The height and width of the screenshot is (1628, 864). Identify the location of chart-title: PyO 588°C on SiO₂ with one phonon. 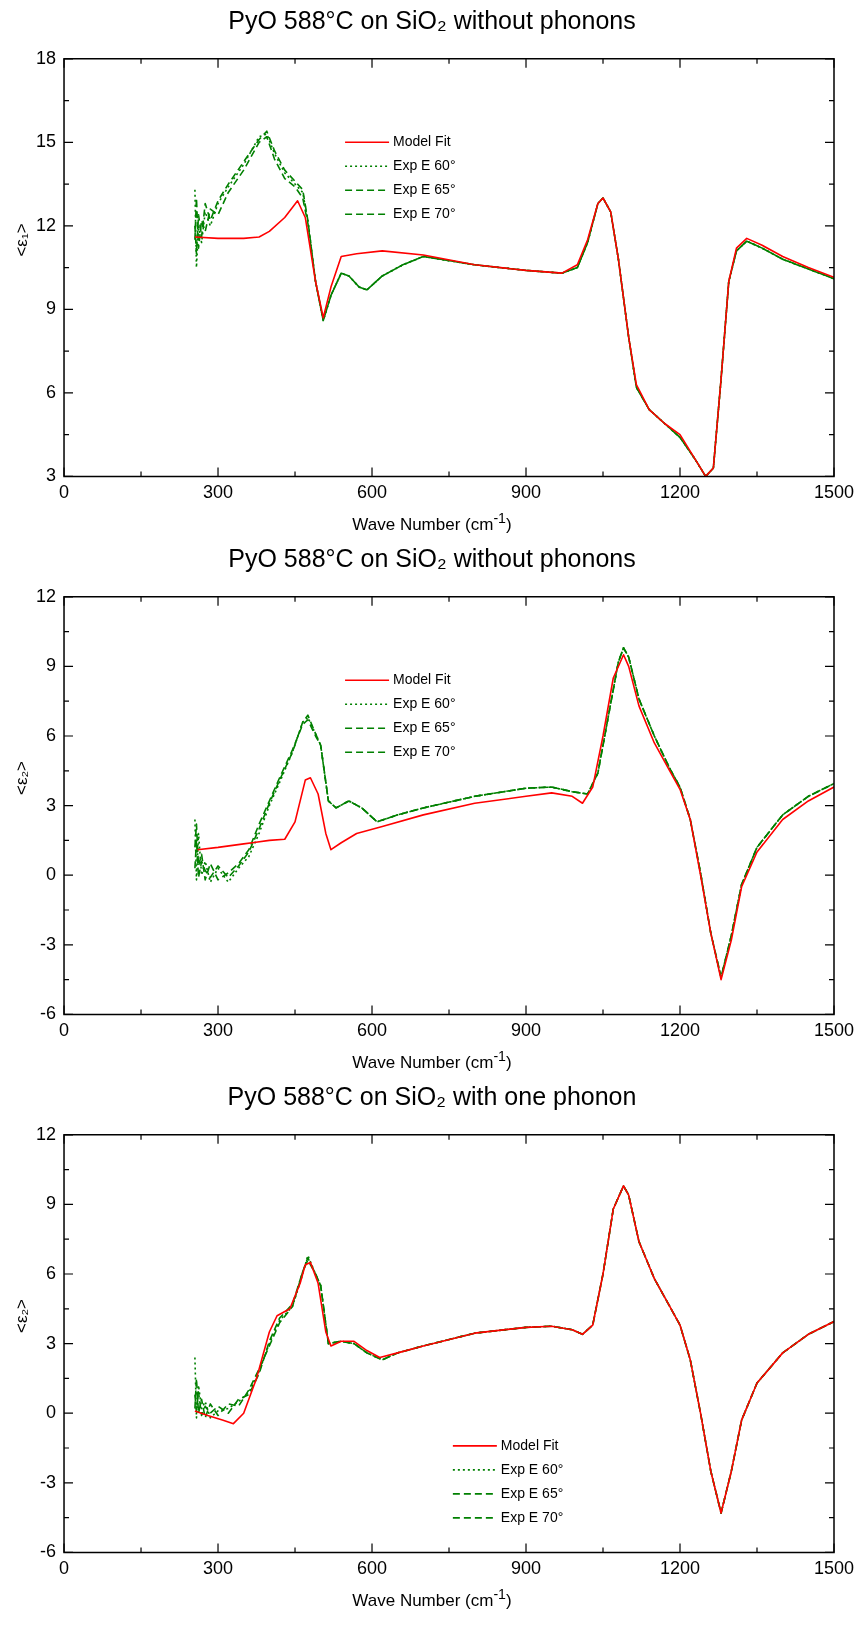
(432, 1096).